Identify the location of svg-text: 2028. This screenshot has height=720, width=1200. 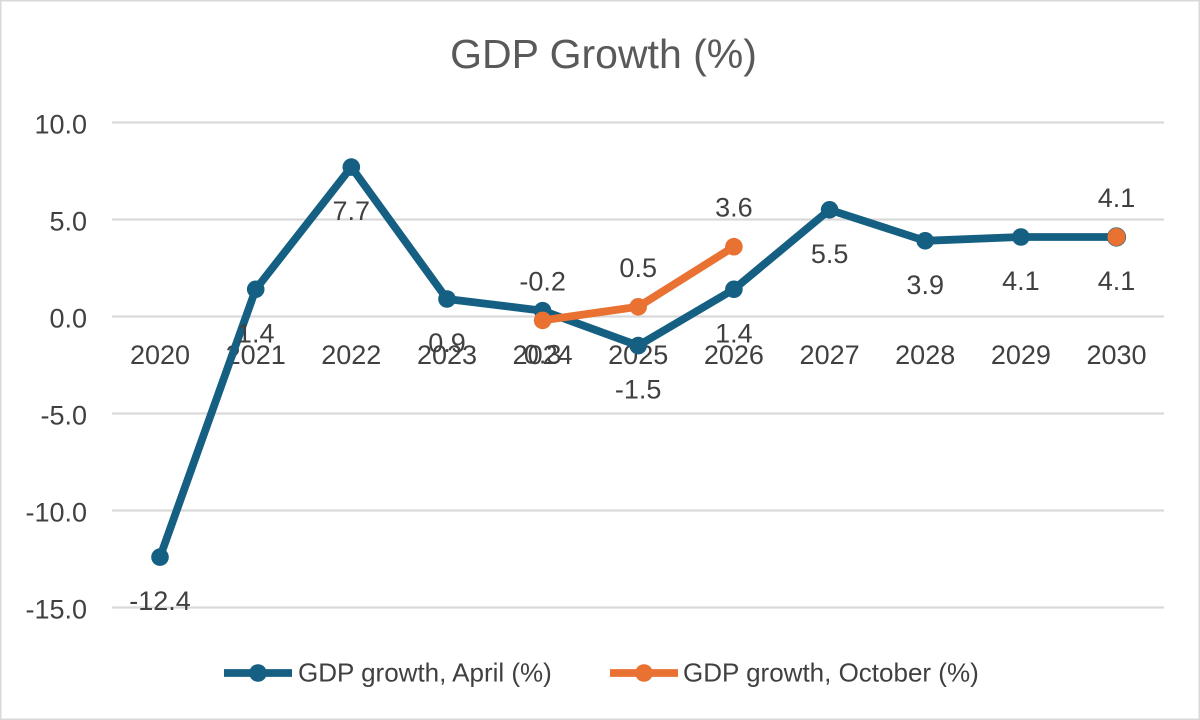
(925, 355).